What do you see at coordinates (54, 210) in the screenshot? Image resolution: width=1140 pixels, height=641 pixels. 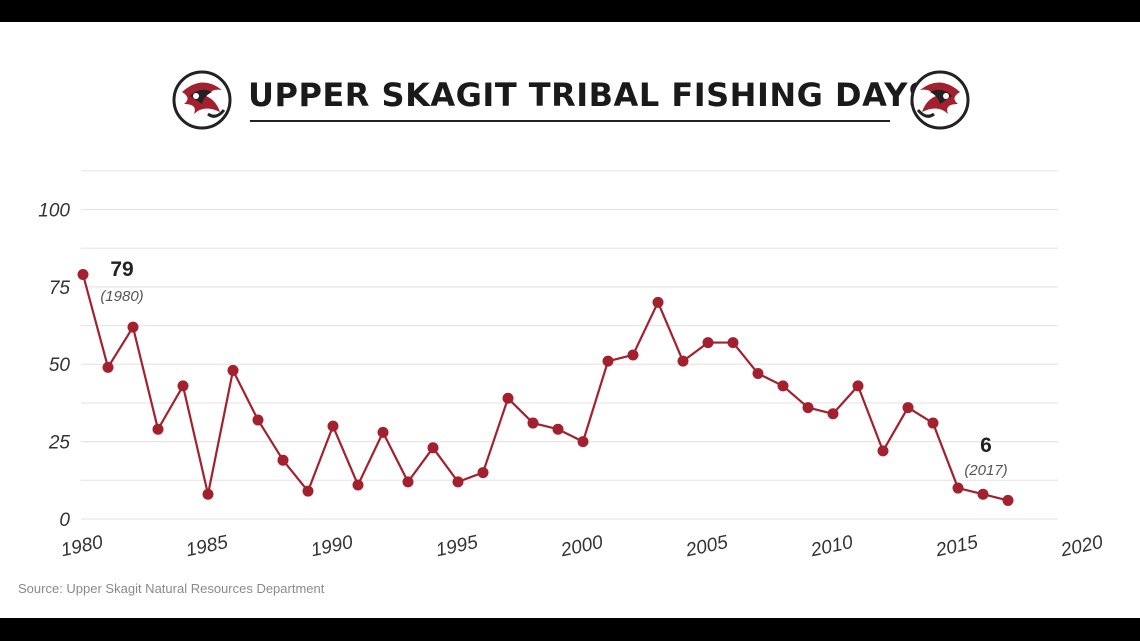 I see `y-tick-label: 100` at bounding box center [54, 210].